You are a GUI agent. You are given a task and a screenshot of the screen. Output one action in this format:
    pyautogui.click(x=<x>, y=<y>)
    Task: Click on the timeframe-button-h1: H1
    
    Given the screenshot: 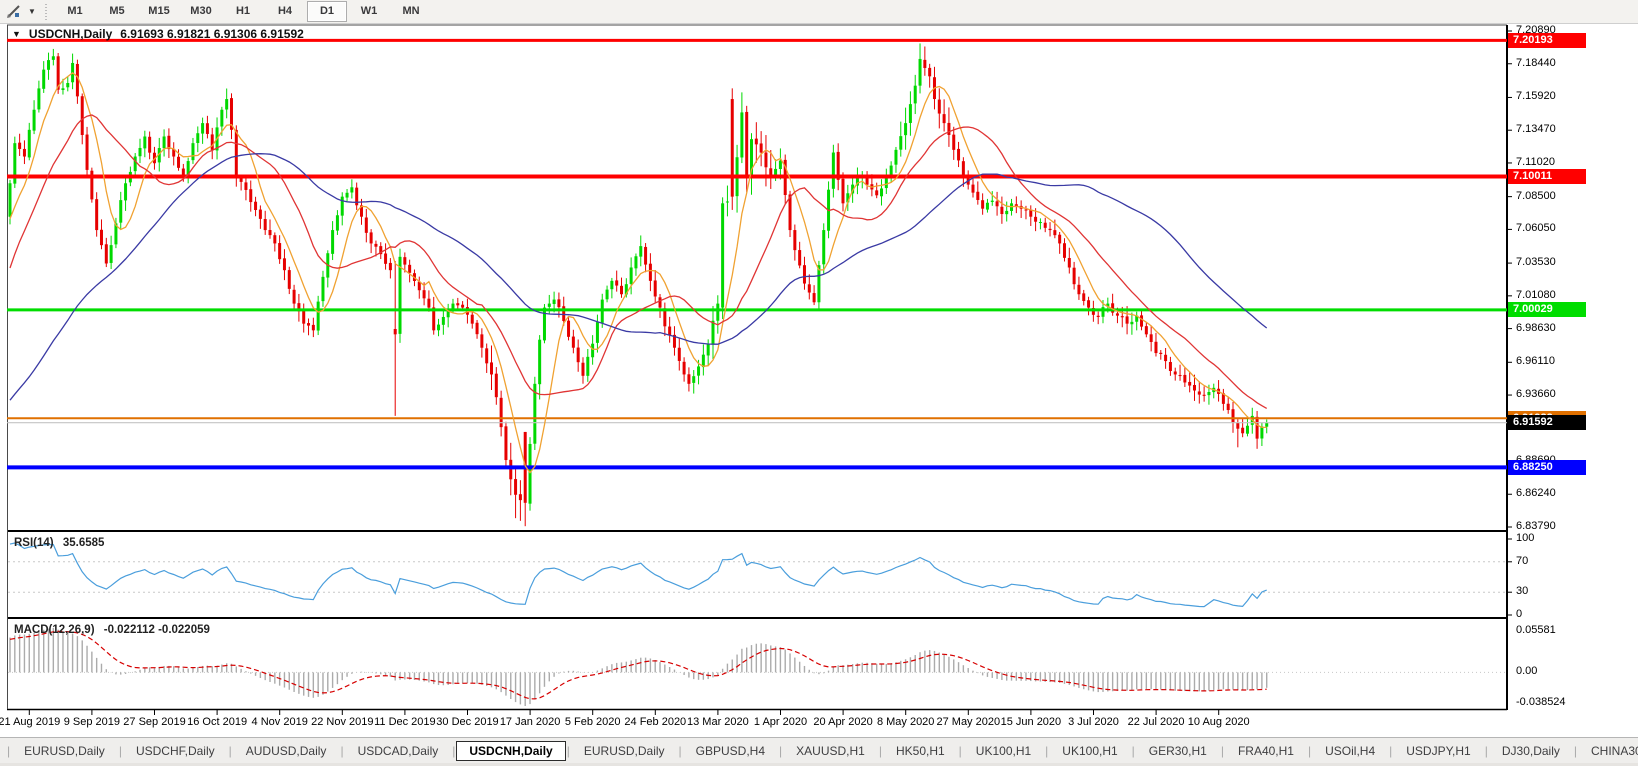 What is the action you would take?
    pyautogui.click(x=243, y=11)
    